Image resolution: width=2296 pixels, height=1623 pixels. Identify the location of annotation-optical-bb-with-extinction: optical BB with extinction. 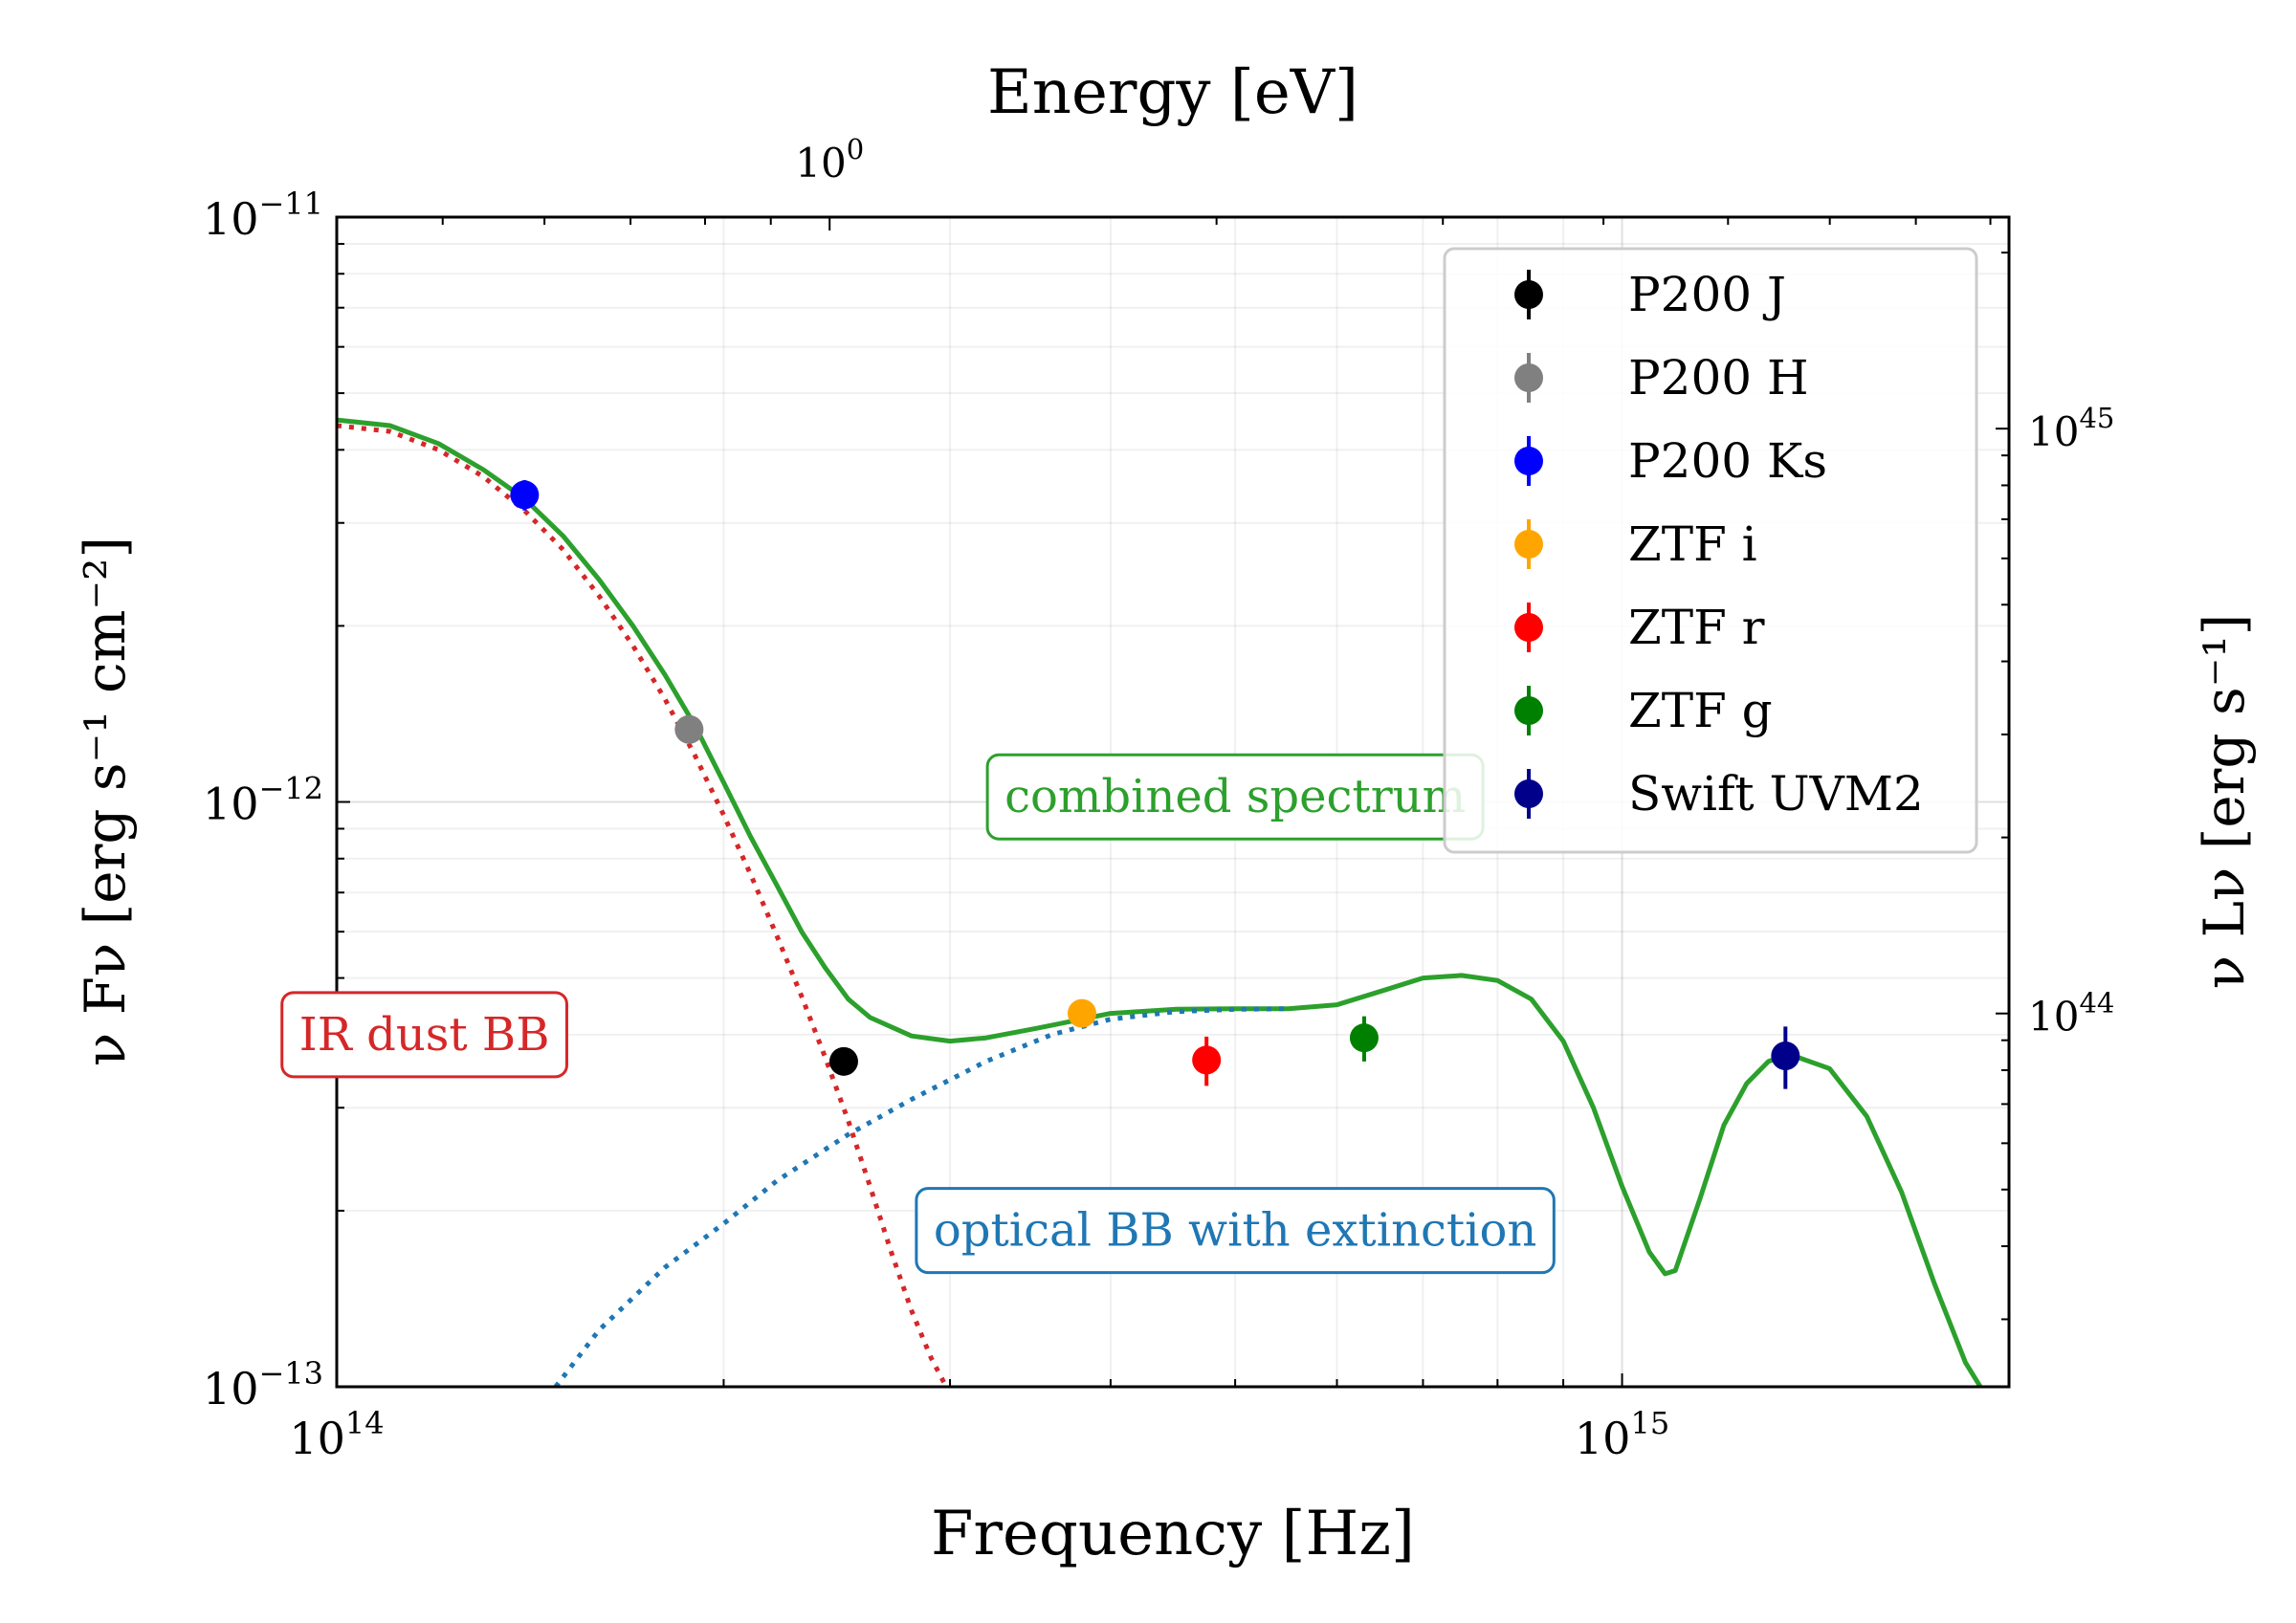
(1235, 1231).